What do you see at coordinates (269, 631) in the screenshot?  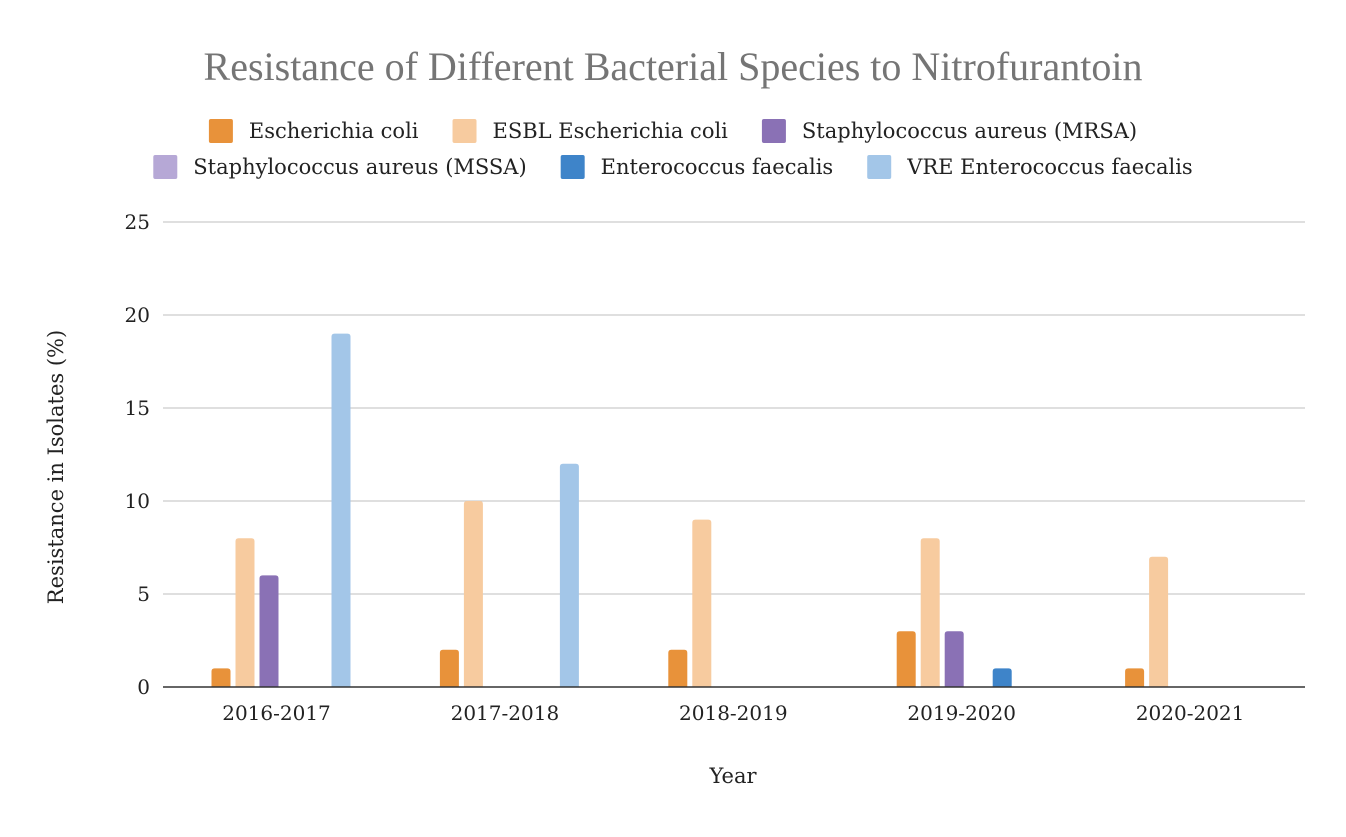 I see `bar-staphylococcus-aureus-mrsa-2016-2017` at bounding box center [269, 631].